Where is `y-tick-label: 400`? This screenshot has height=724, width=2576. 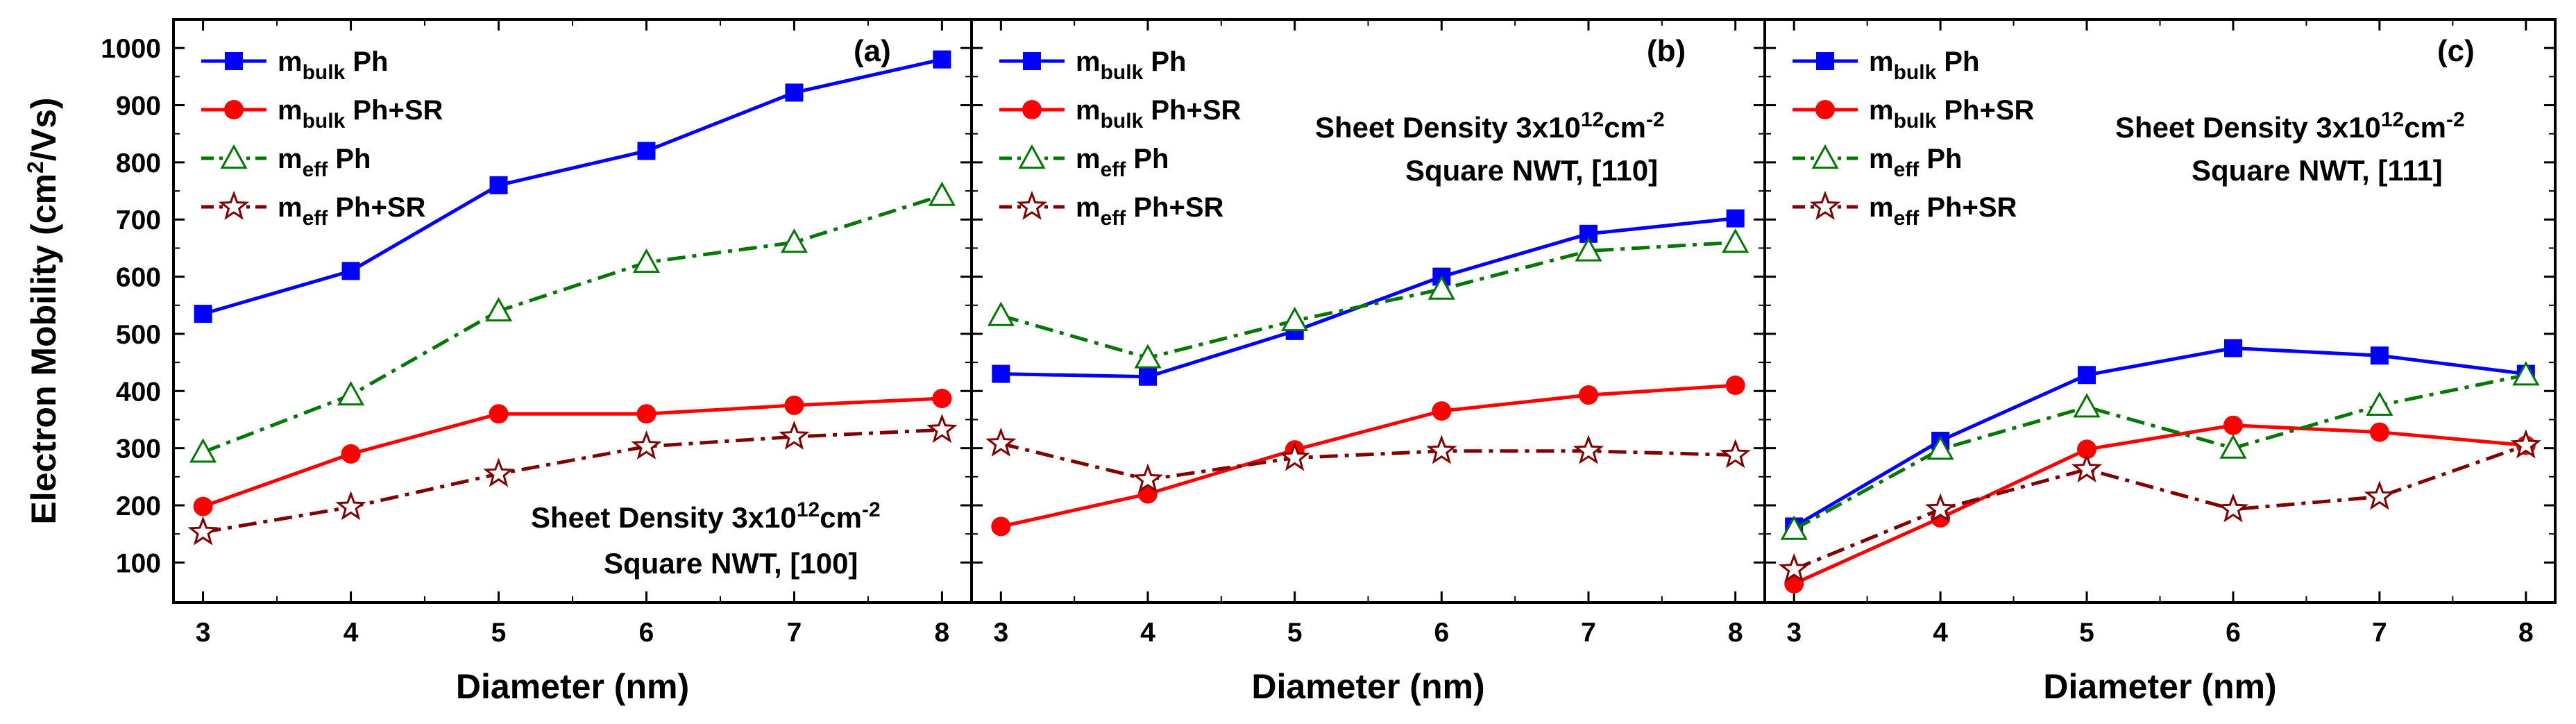
y-tick-label: 400 is located at coordinates (138, 392).